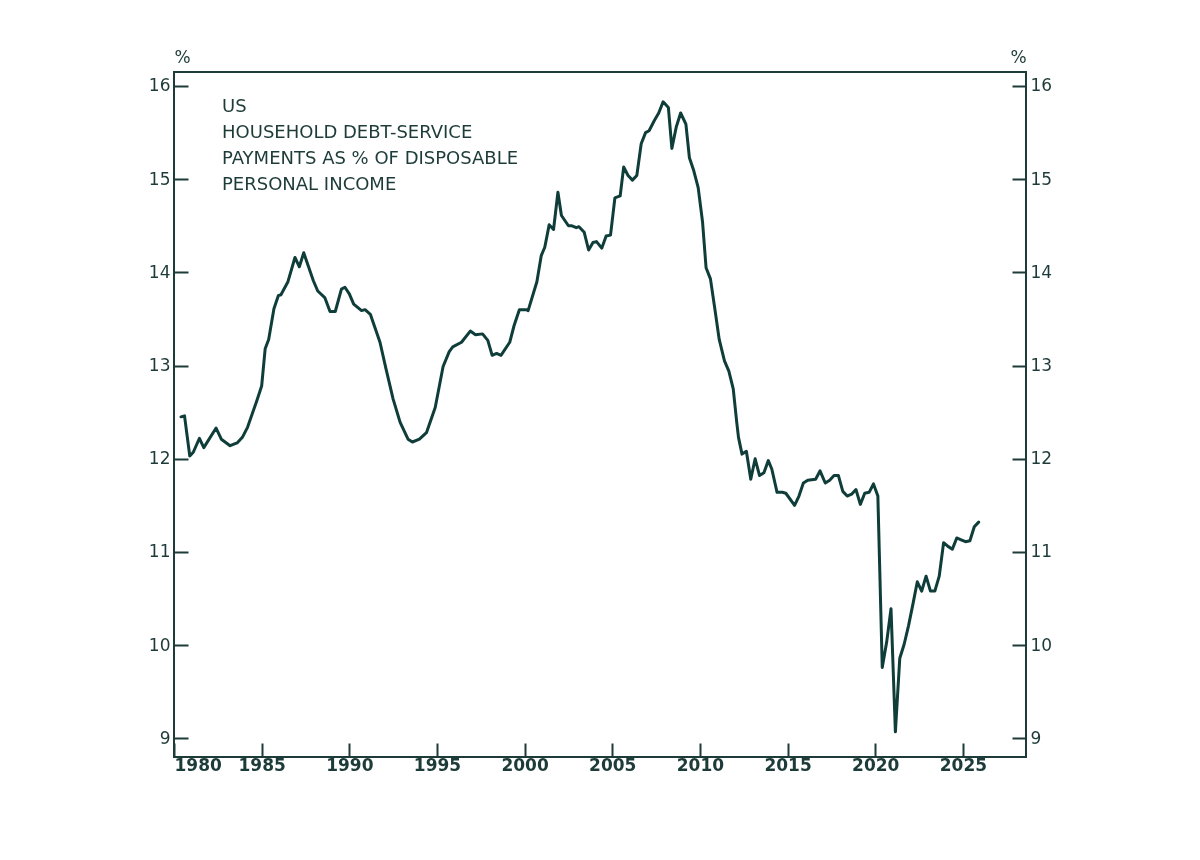  What do you see at coordinates (1041, 271) in the screenshot?
I see `y2-tick-label: 14` at bounding box center [1041, 271].